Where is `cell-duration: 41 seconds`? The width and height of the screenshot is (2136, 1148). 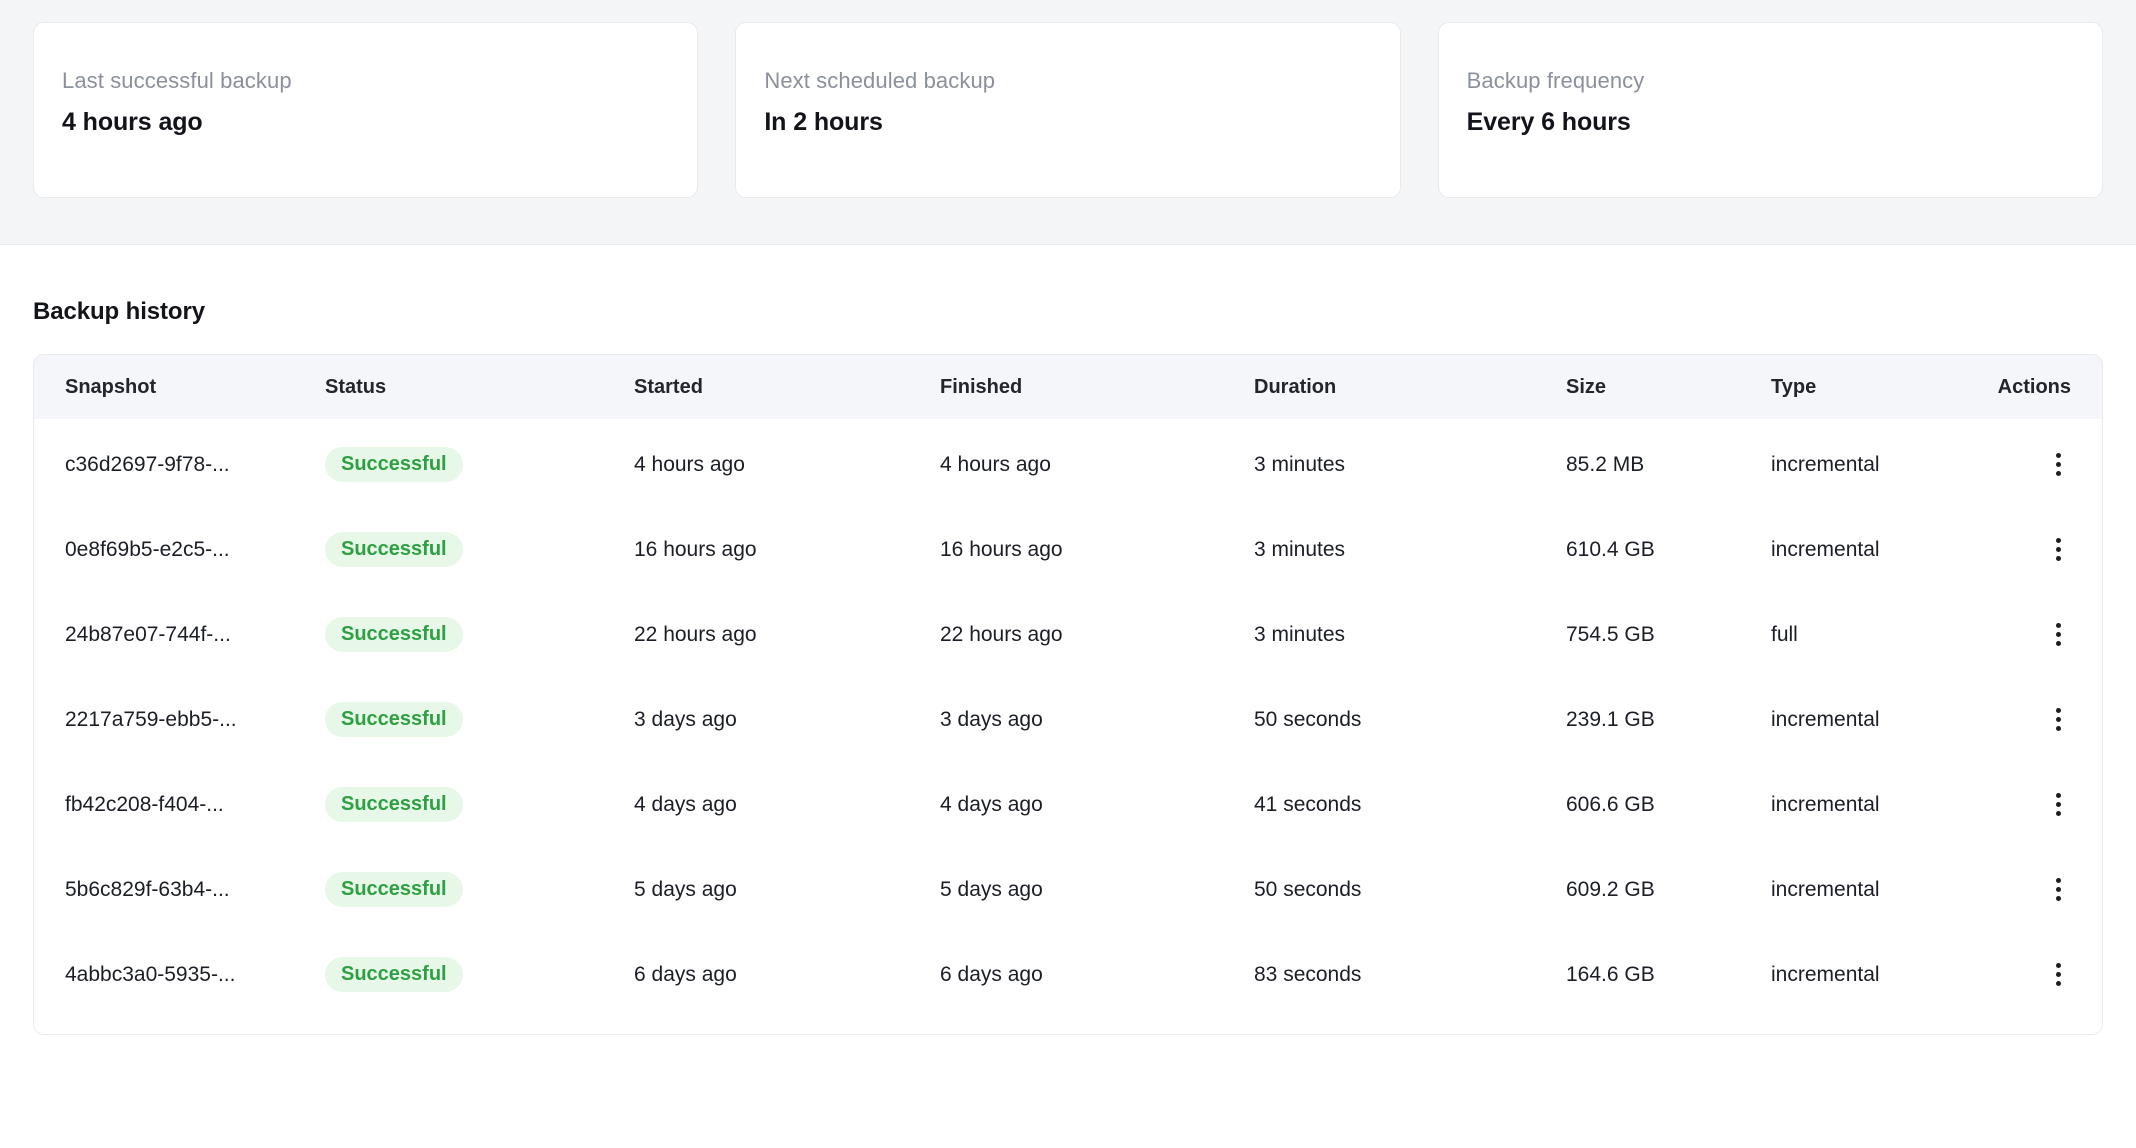 cell-duration: 41 seconds is located at coordinates (1308, 804).